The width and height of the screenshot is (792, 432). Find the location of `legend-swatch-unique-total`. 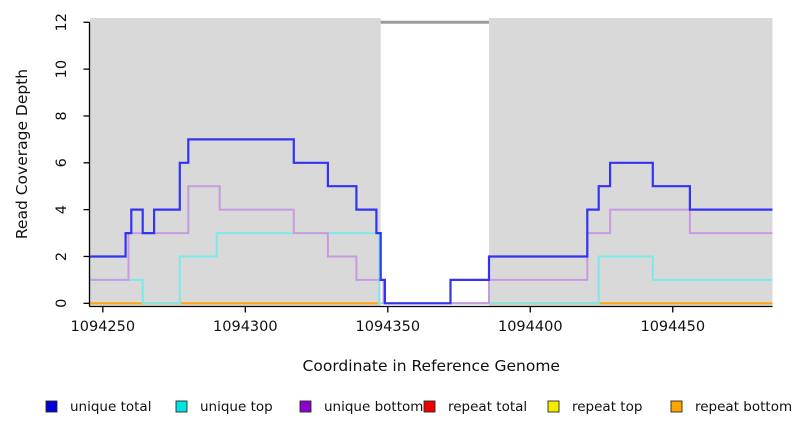

legend-swatch-unique-total is located at coordinates (51, 406).